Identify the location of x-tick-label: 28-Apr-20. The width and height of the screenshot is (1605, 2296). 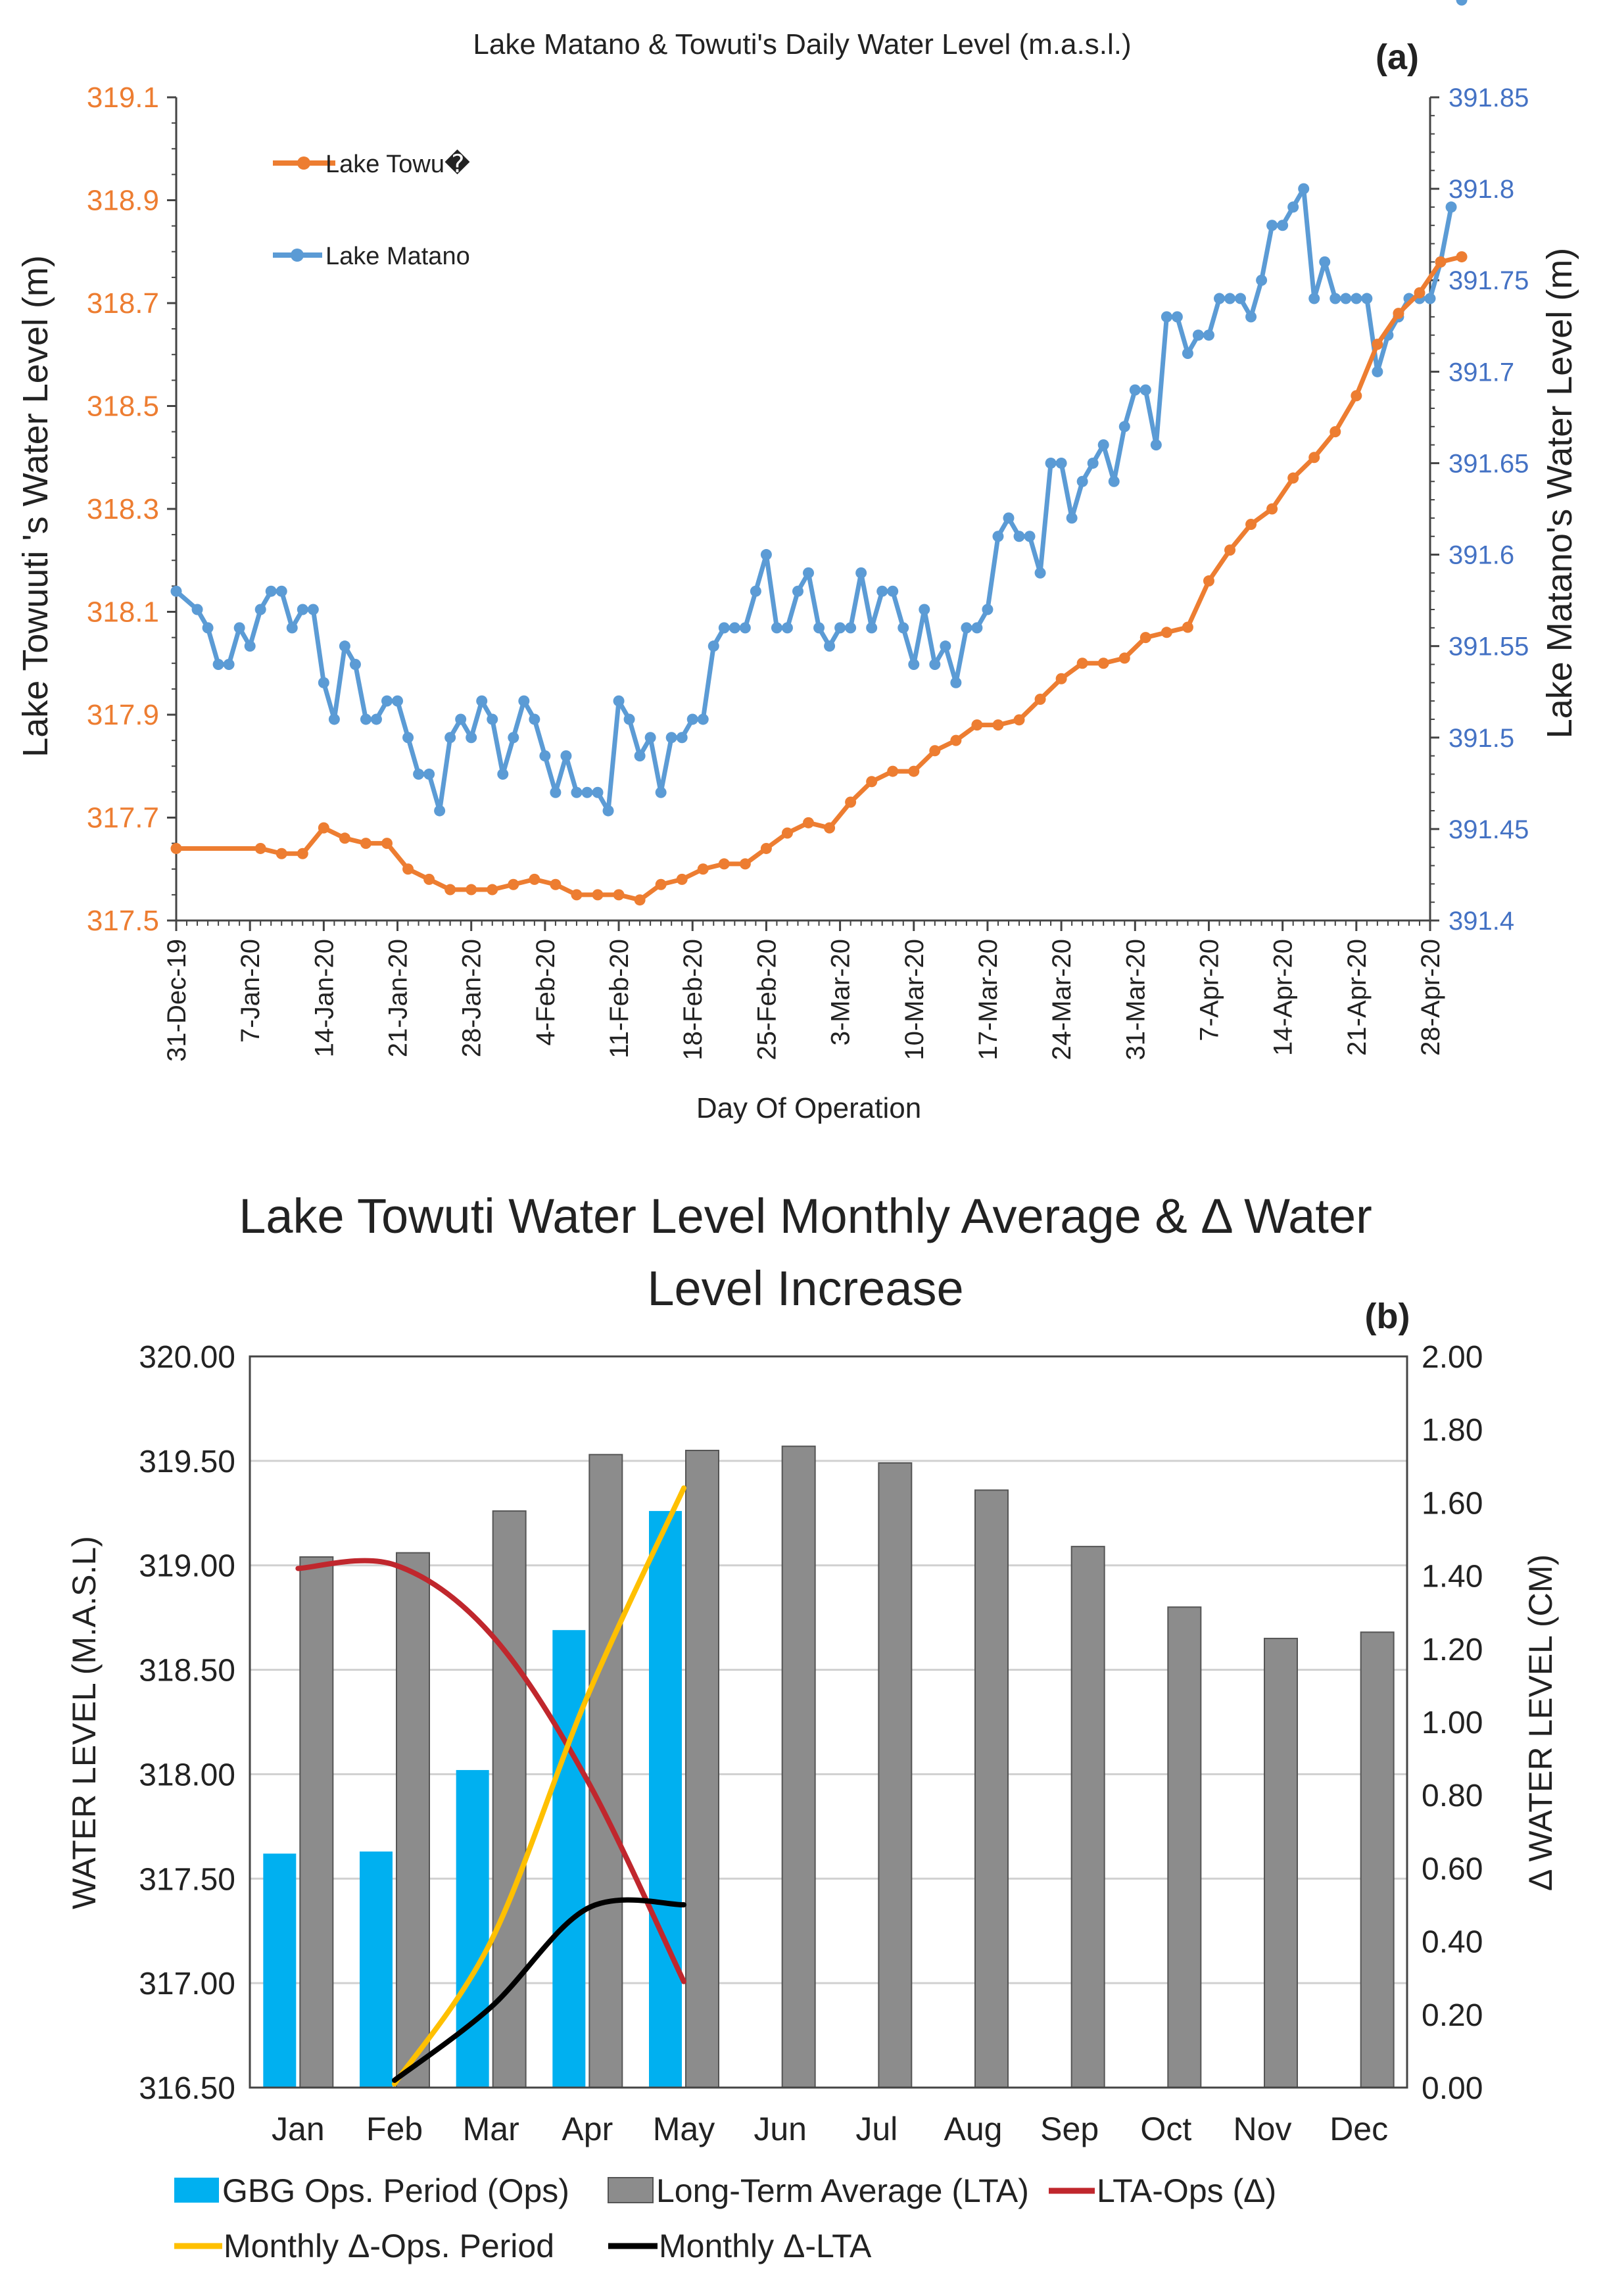
(1431, 998).